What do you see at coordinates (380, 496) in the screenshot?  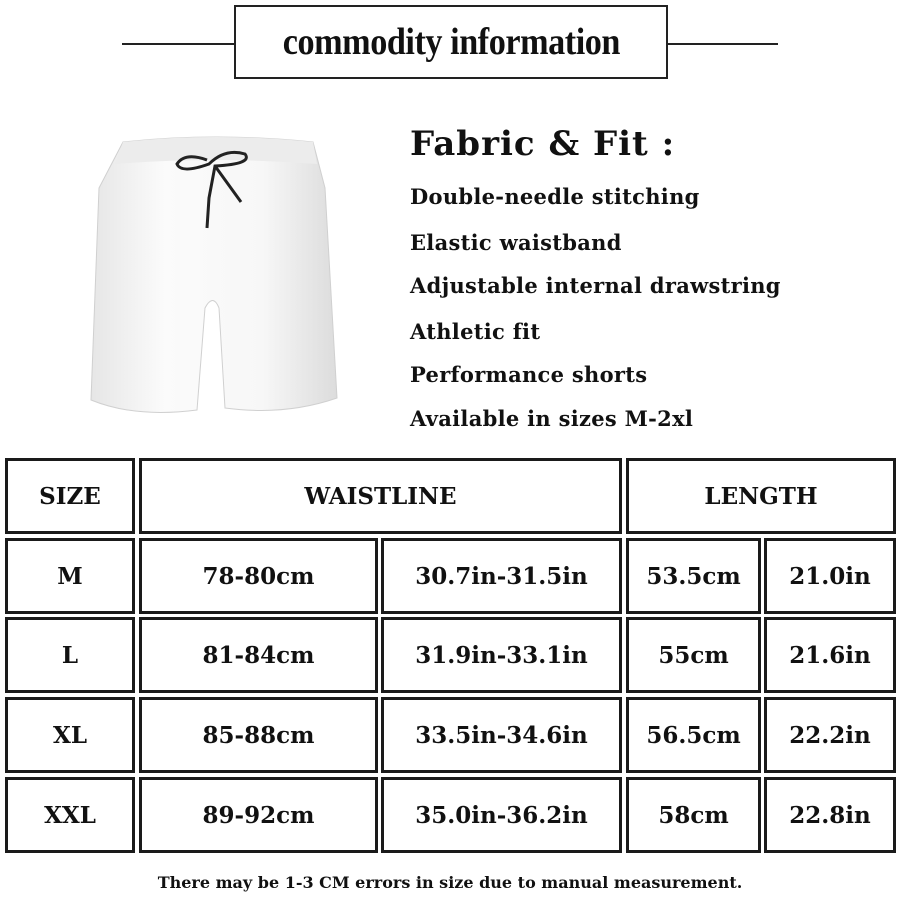 I see `header-waistline: WAISTLINE` at bounding box center [380, 496].